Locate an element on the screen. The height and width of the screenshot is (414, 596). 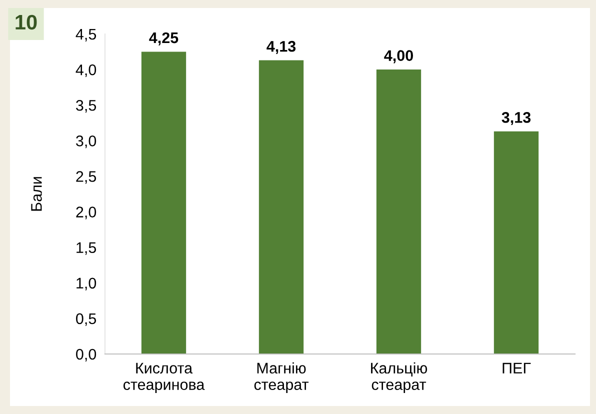
y-tick-label: 3,5 is located at coordinates (86, 106).